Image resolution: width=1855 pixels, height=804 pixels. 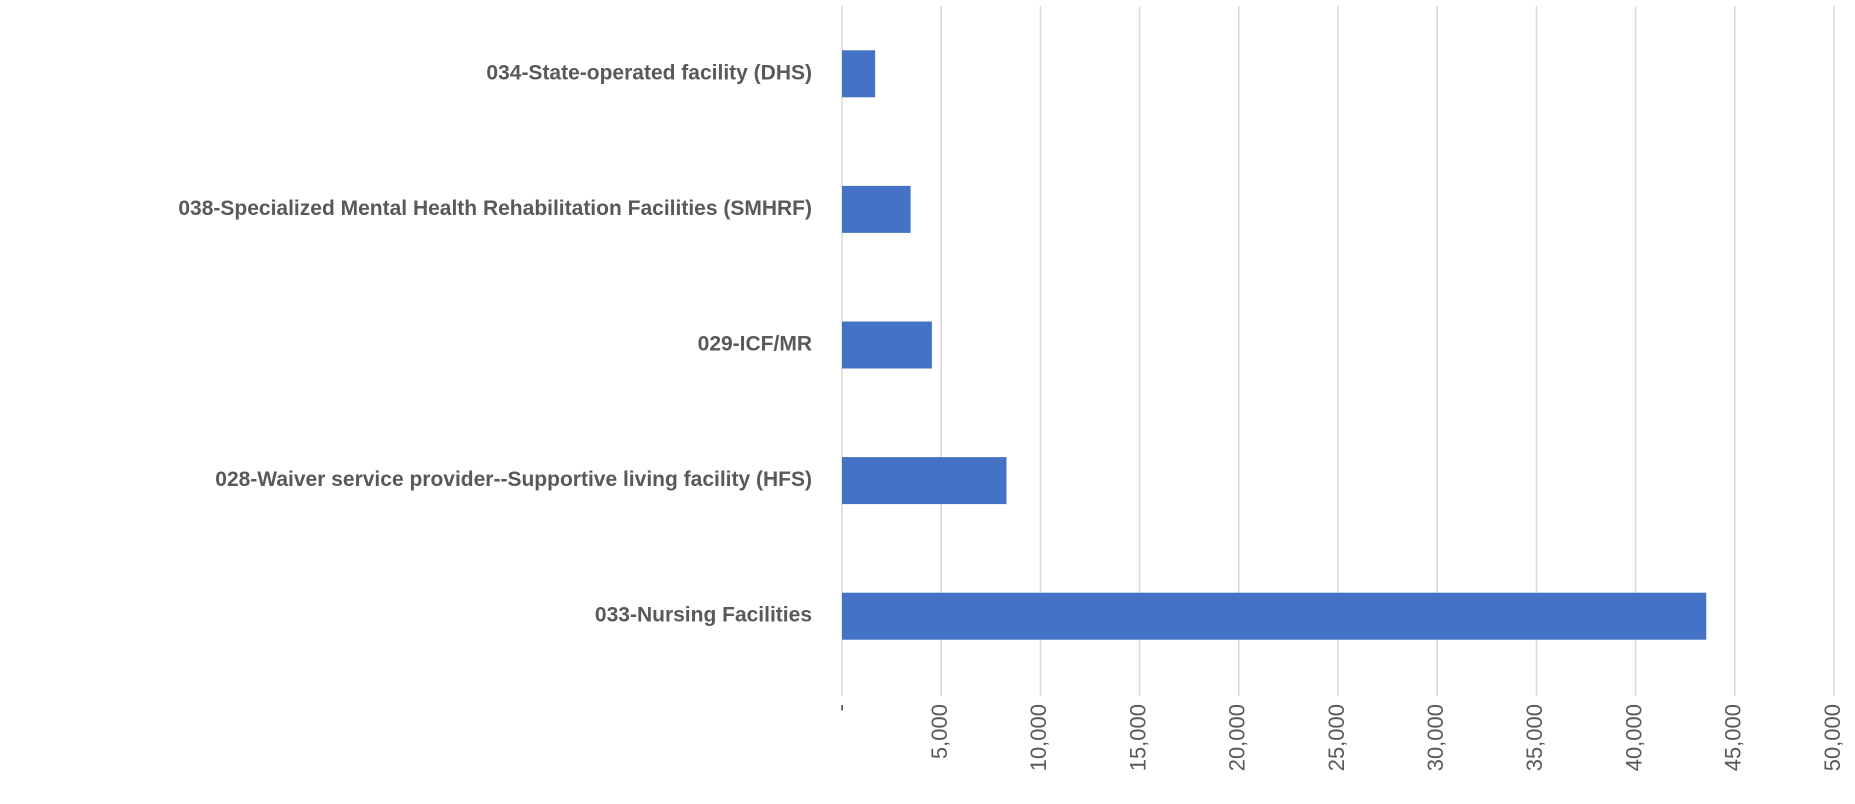 What do you see at coordinates (755, 344) in the screenshot?
I see `y-tick-label: 029-ICF/MR` at bounding box center [755, 344].